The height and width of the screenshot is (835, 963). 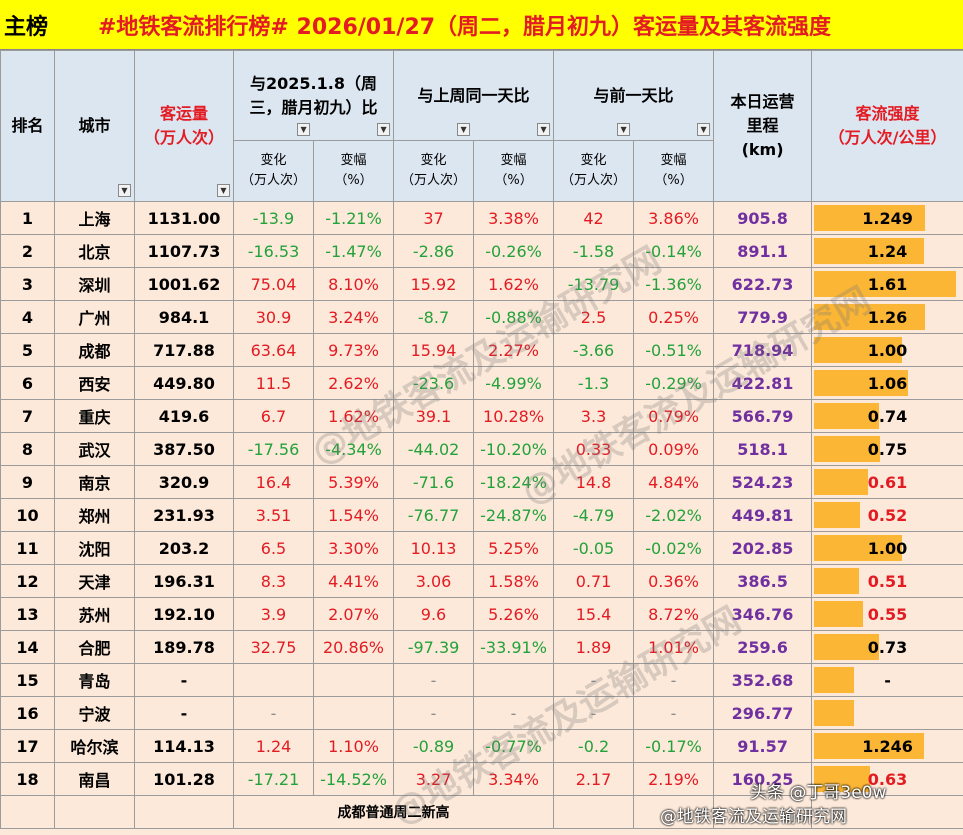 I want to click on subheader-pct: 变幅（%）, so click(x=354, y=171).